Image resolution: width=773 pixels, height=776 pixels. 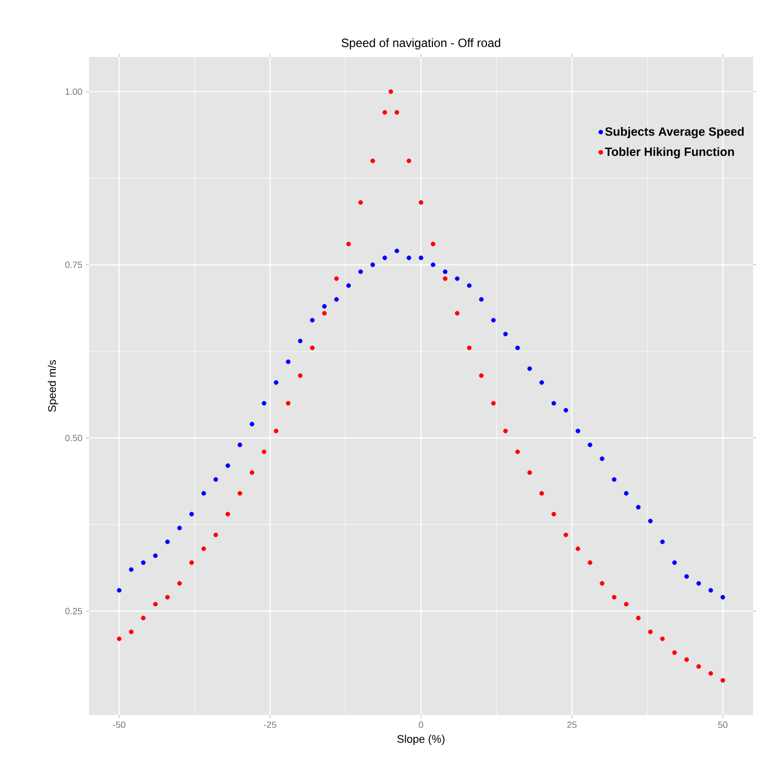 What do you see at coordinates (669, 152) in the screenshot?
I see `legend-label: Tobler Hiking Function` at bounding box center [669, 152].